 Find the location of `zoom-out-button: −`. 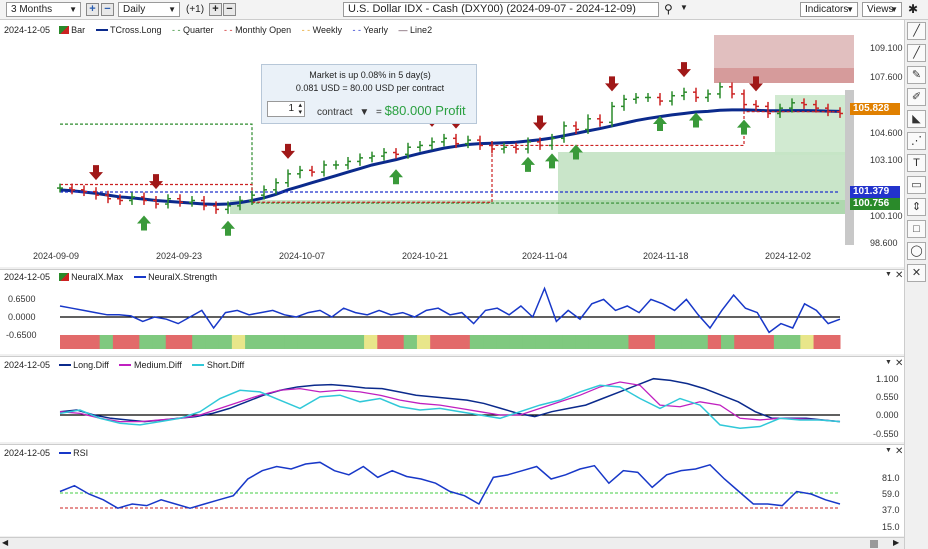

zoom-out-button: − is located at coordinates (107, 9).